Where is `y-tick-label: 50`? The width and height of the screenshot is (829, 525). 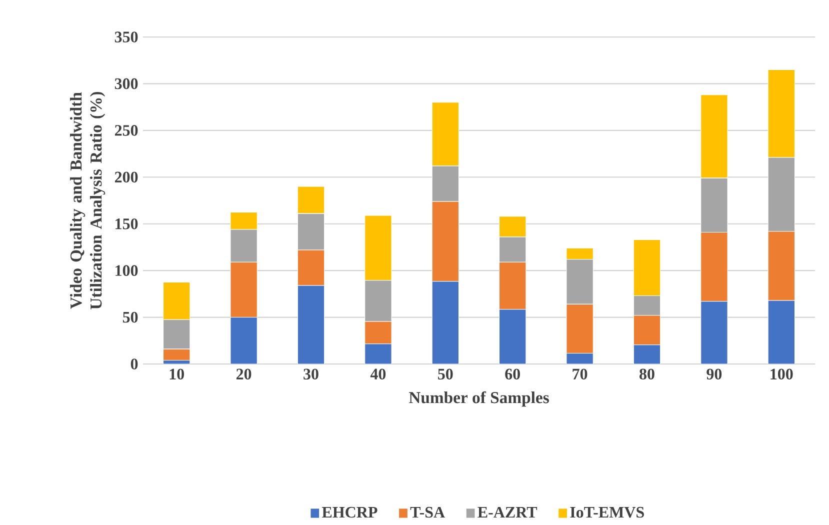 y-tick-label: 50 is located at coordinates (130, 317).